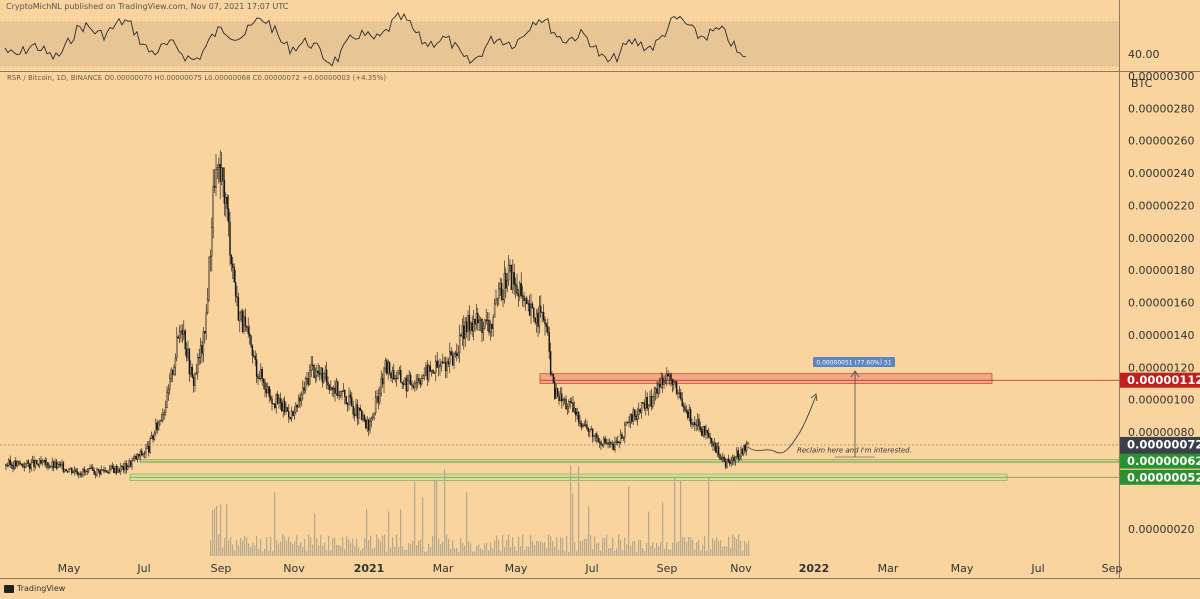 The width and height of the screenshot is (1200, 599). What do you see at coordinates (1161, 367) in the screenshot?
I see `price-tick-label: 0.00000120` at bounding box center [1161, 367].